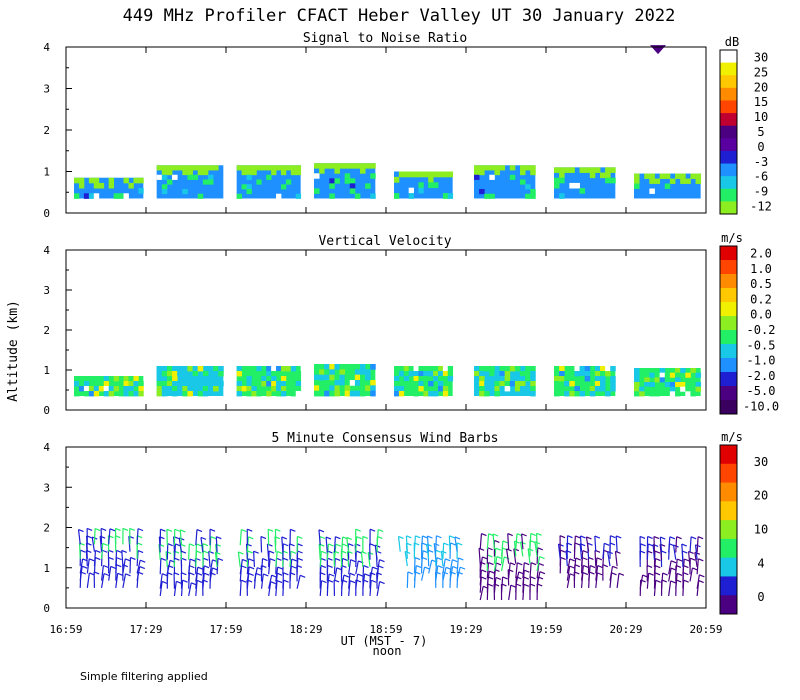 The image size is (800, 700). What do you see at coordinates (761, 269) in the screenshot?
I see `colorbar-label: 1.0` at bounding box center [761, 269].